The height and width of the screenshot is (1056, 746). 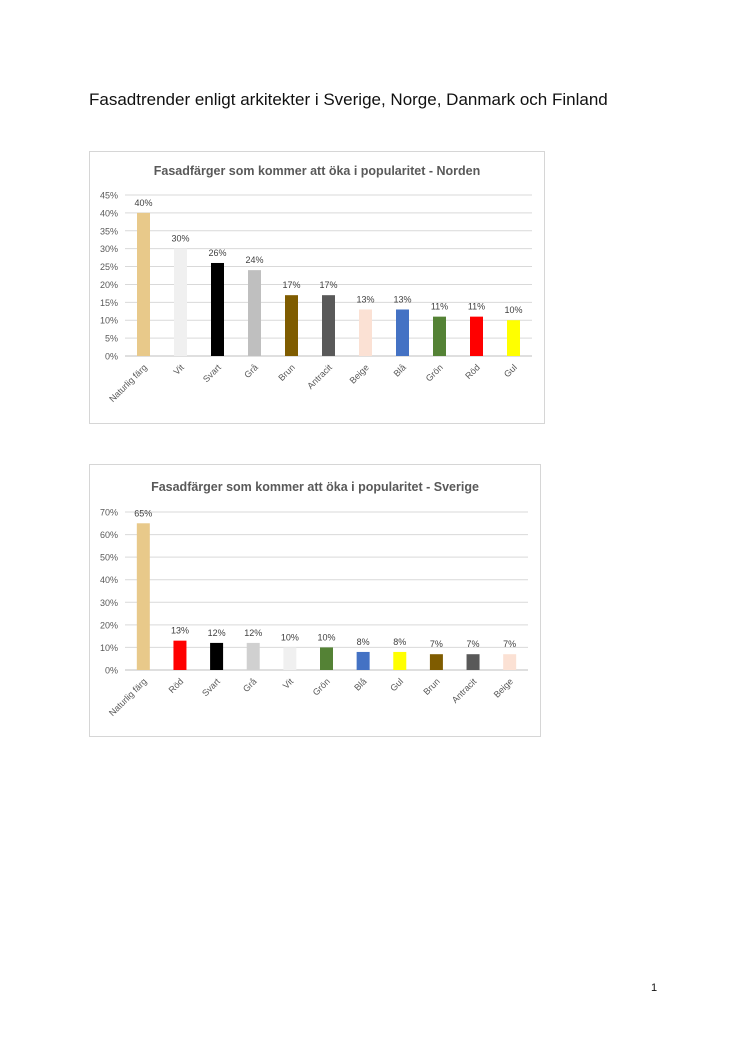 I want to click on y-tick-label: 5%, so click(x=111, y=339).